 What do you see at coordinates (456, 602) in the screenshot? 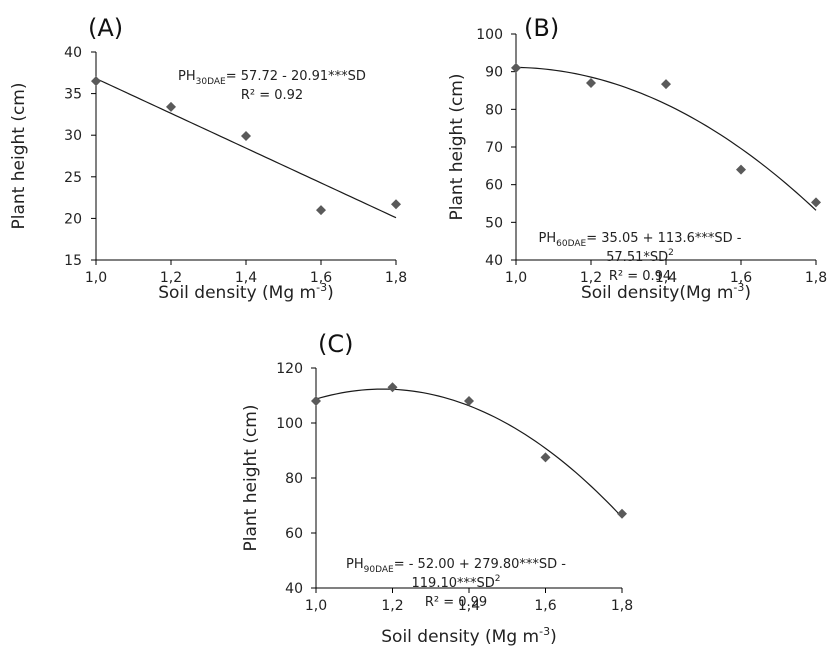
I see `equation-line: R² = 0.99` at bounding box center [456, 602].